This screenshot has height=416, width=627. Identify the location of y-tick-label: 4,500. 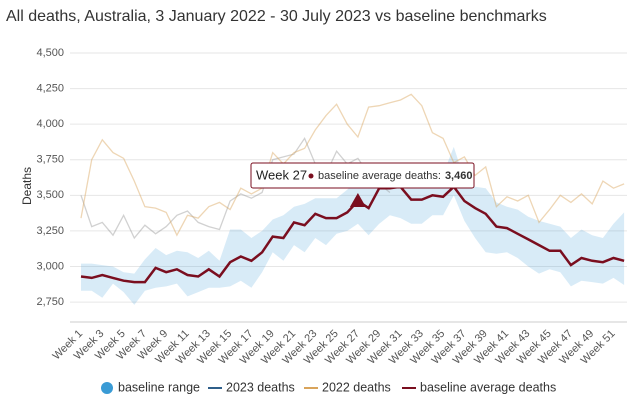
(50, 53).